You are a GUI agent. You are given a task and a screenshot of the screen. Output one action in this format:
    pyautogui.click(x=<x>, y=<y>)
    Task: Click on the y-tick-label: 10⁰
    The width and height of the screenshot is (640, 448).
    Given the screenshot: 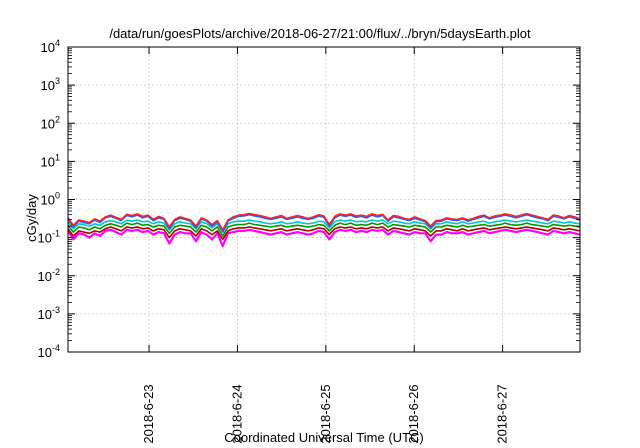 What is the action you would take?
    pyautogui.click(x=50, y=199)
    